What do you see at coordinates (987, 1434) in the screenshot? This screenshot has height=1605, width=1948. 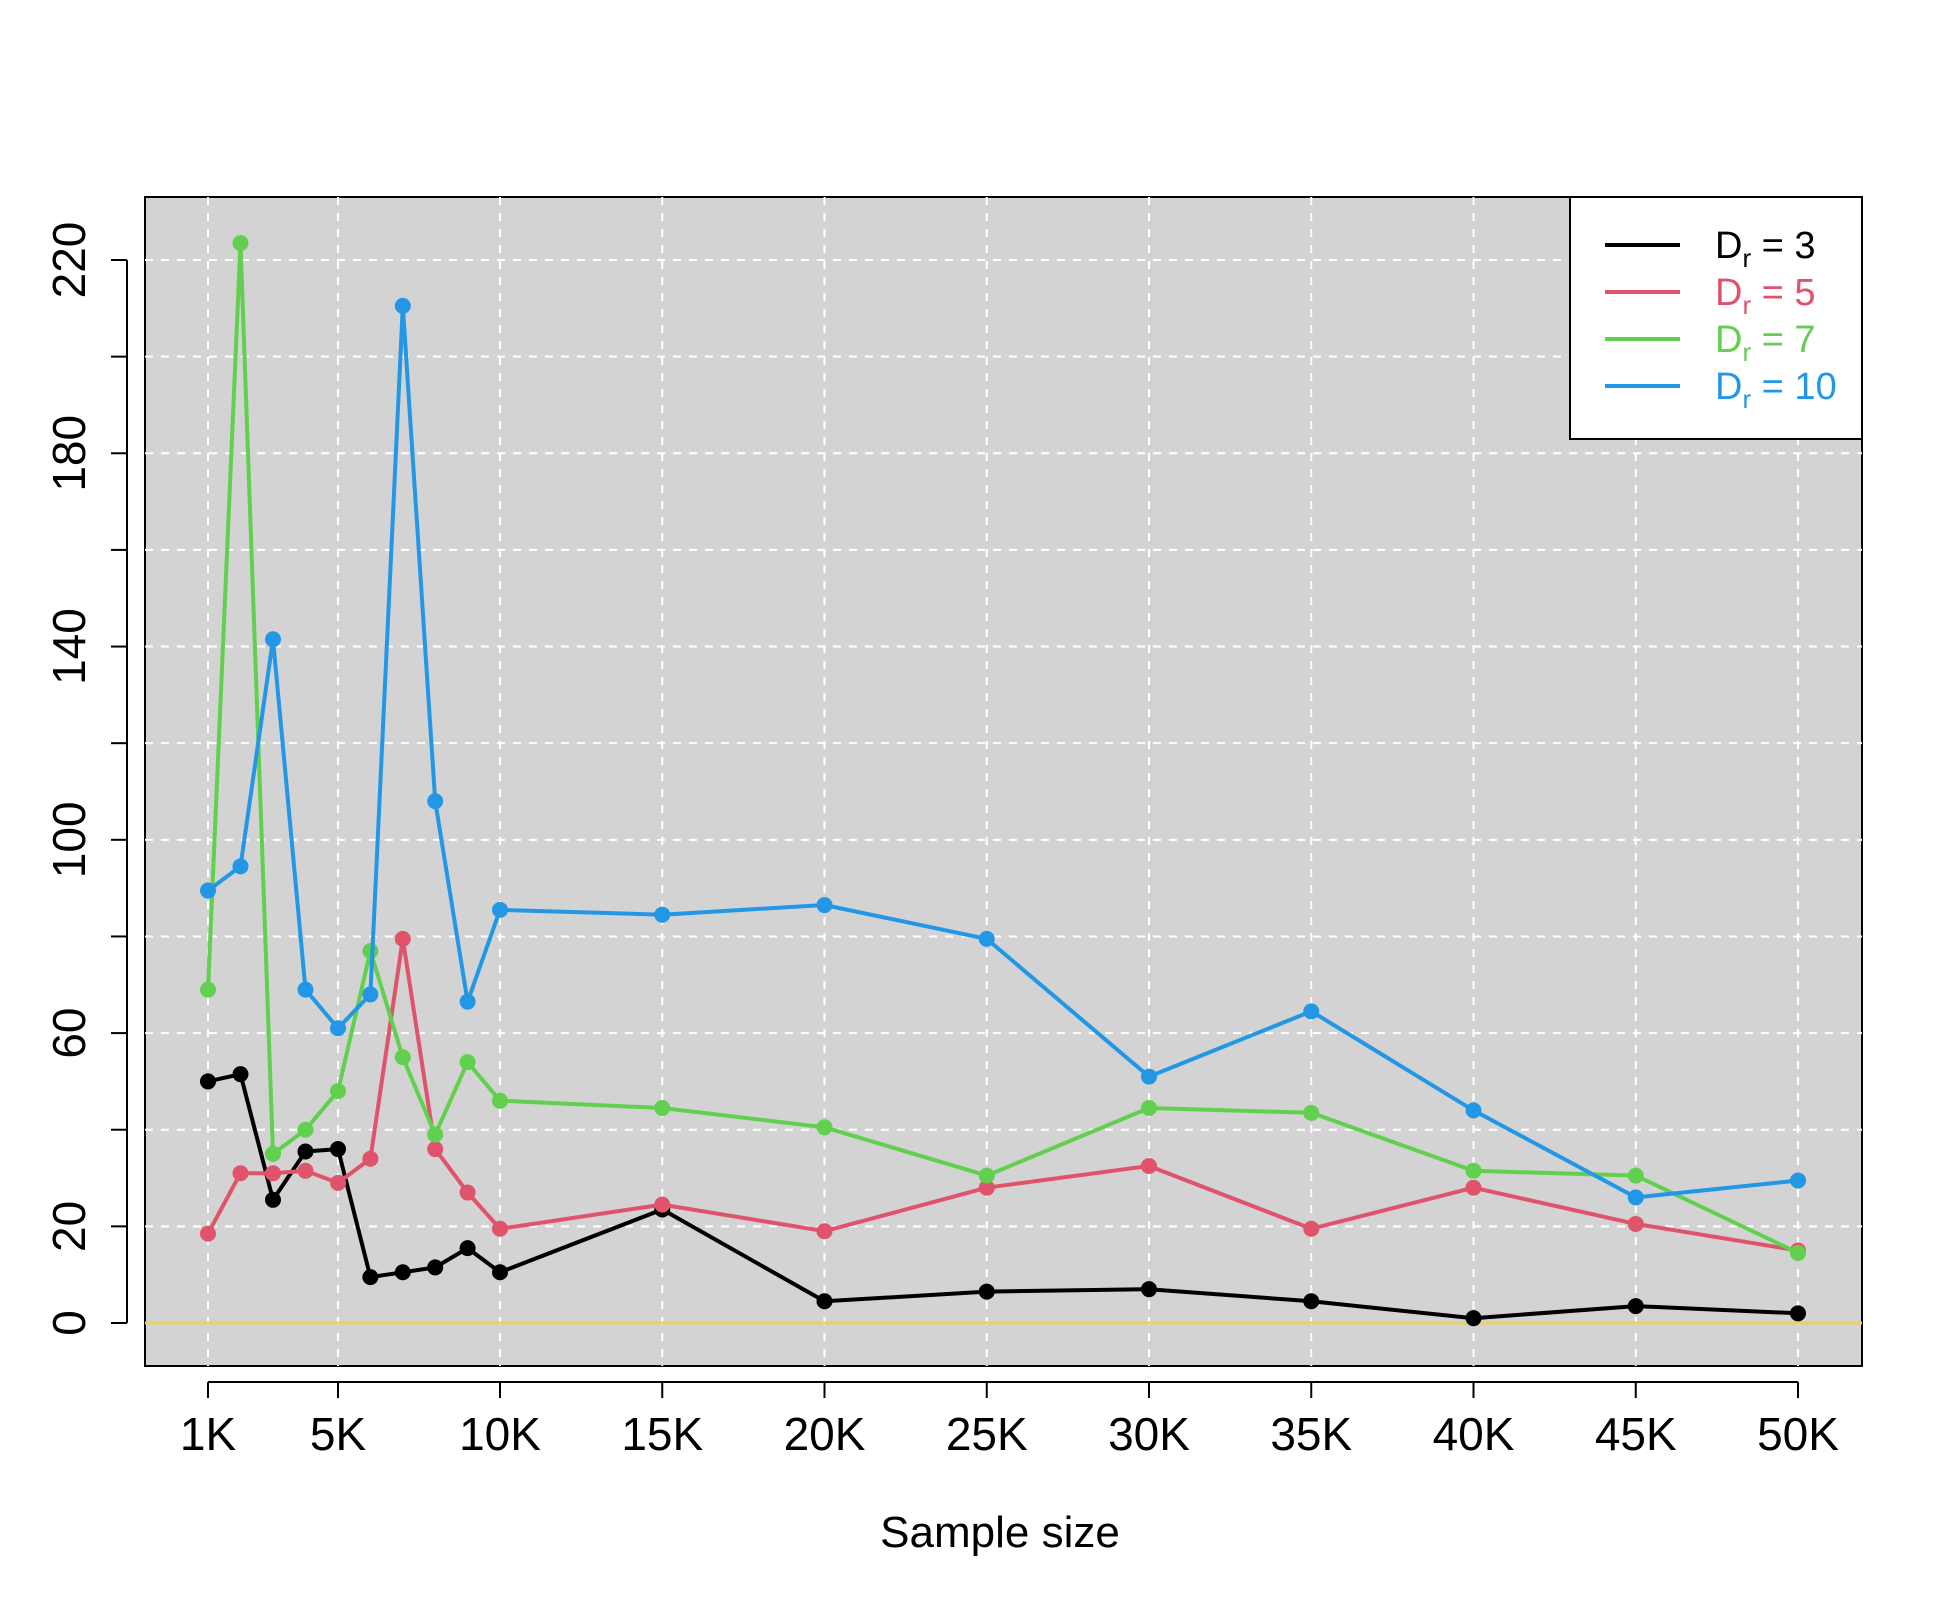 I see `x-tick-label: 25K` at bounding box center [987, 1434].